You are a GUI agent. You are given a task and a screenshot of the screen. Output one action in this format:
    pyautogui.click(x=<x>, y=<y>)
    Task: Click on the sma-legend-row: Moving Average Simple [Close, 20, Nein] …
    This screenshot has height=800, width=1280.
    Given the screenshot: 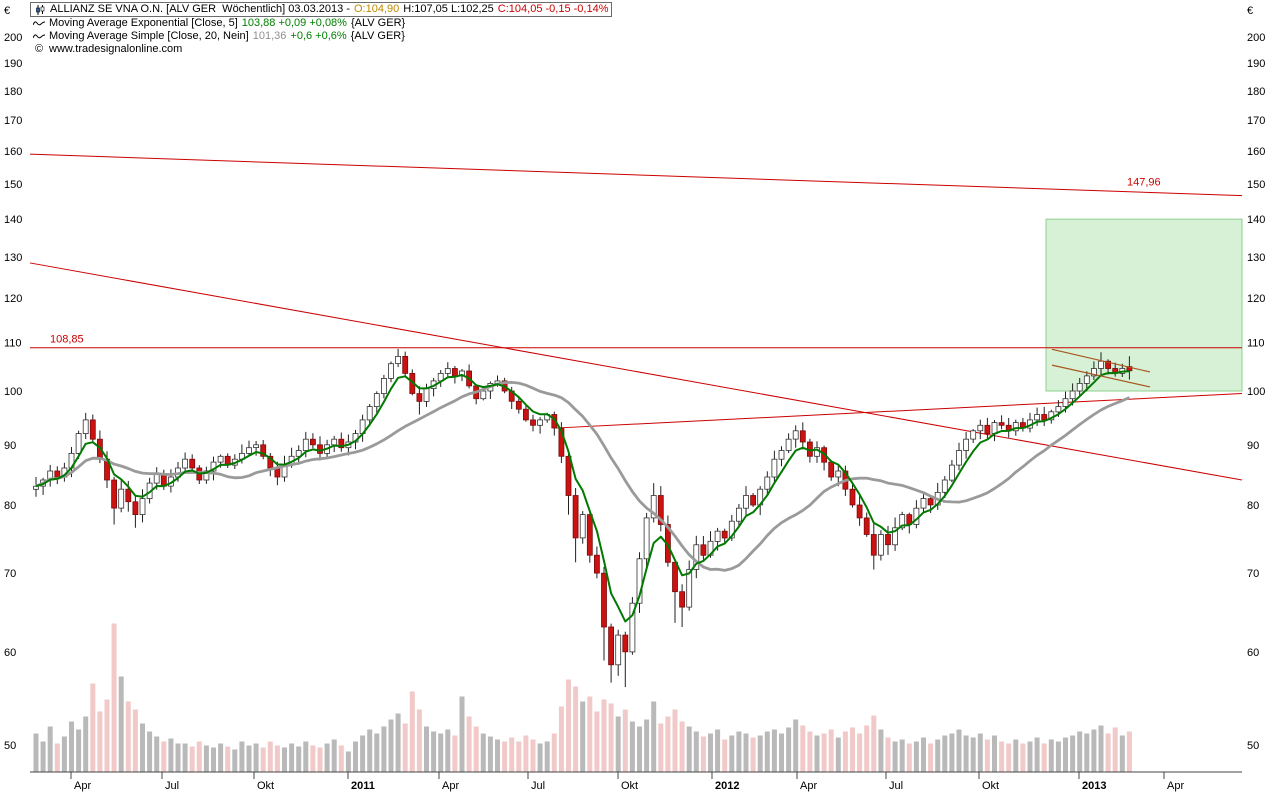 What is the action you would take?
    pyautogui.click(x=219, y=36)
    